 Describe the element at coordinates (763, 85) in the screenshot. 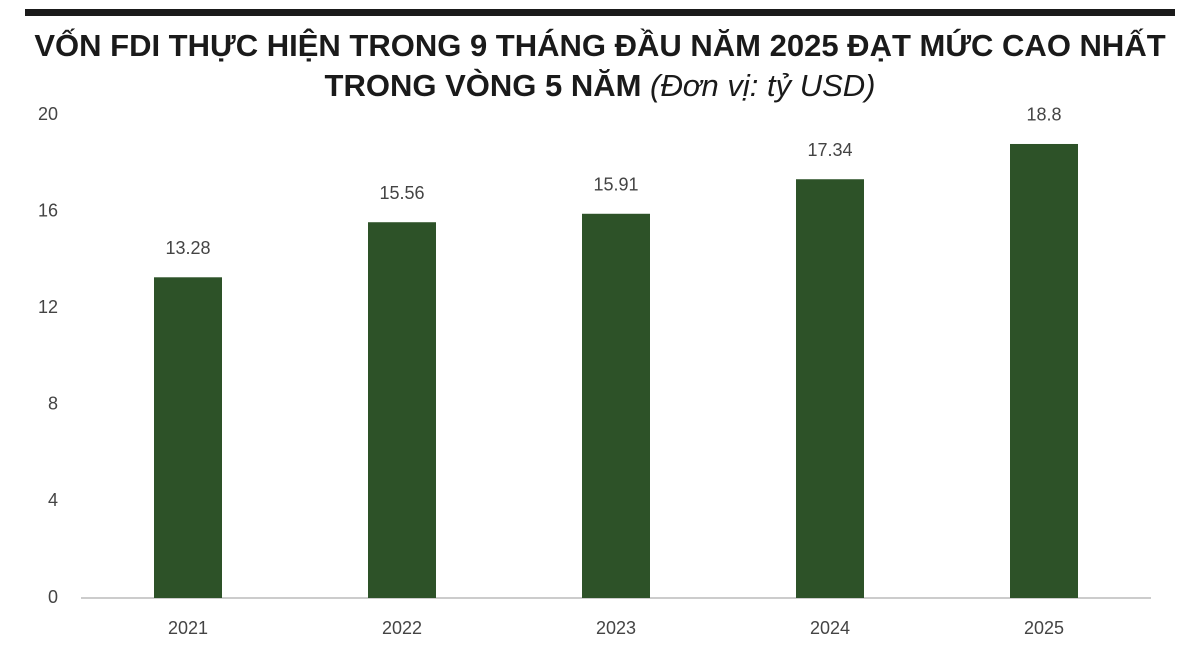

I see `unit-label: (Đơn vị: tỷ USD)` at that location.